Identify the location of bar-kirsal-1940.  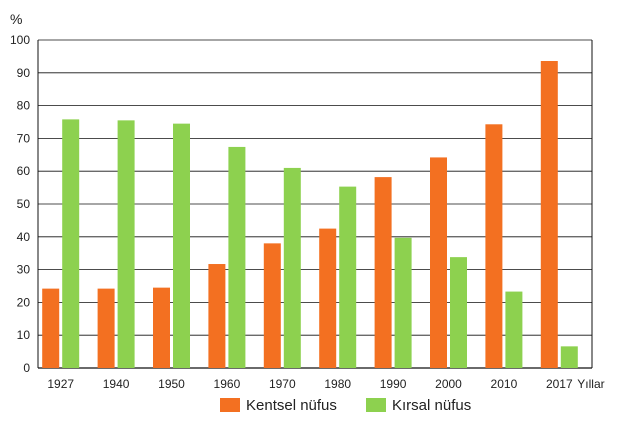
(126, 244).